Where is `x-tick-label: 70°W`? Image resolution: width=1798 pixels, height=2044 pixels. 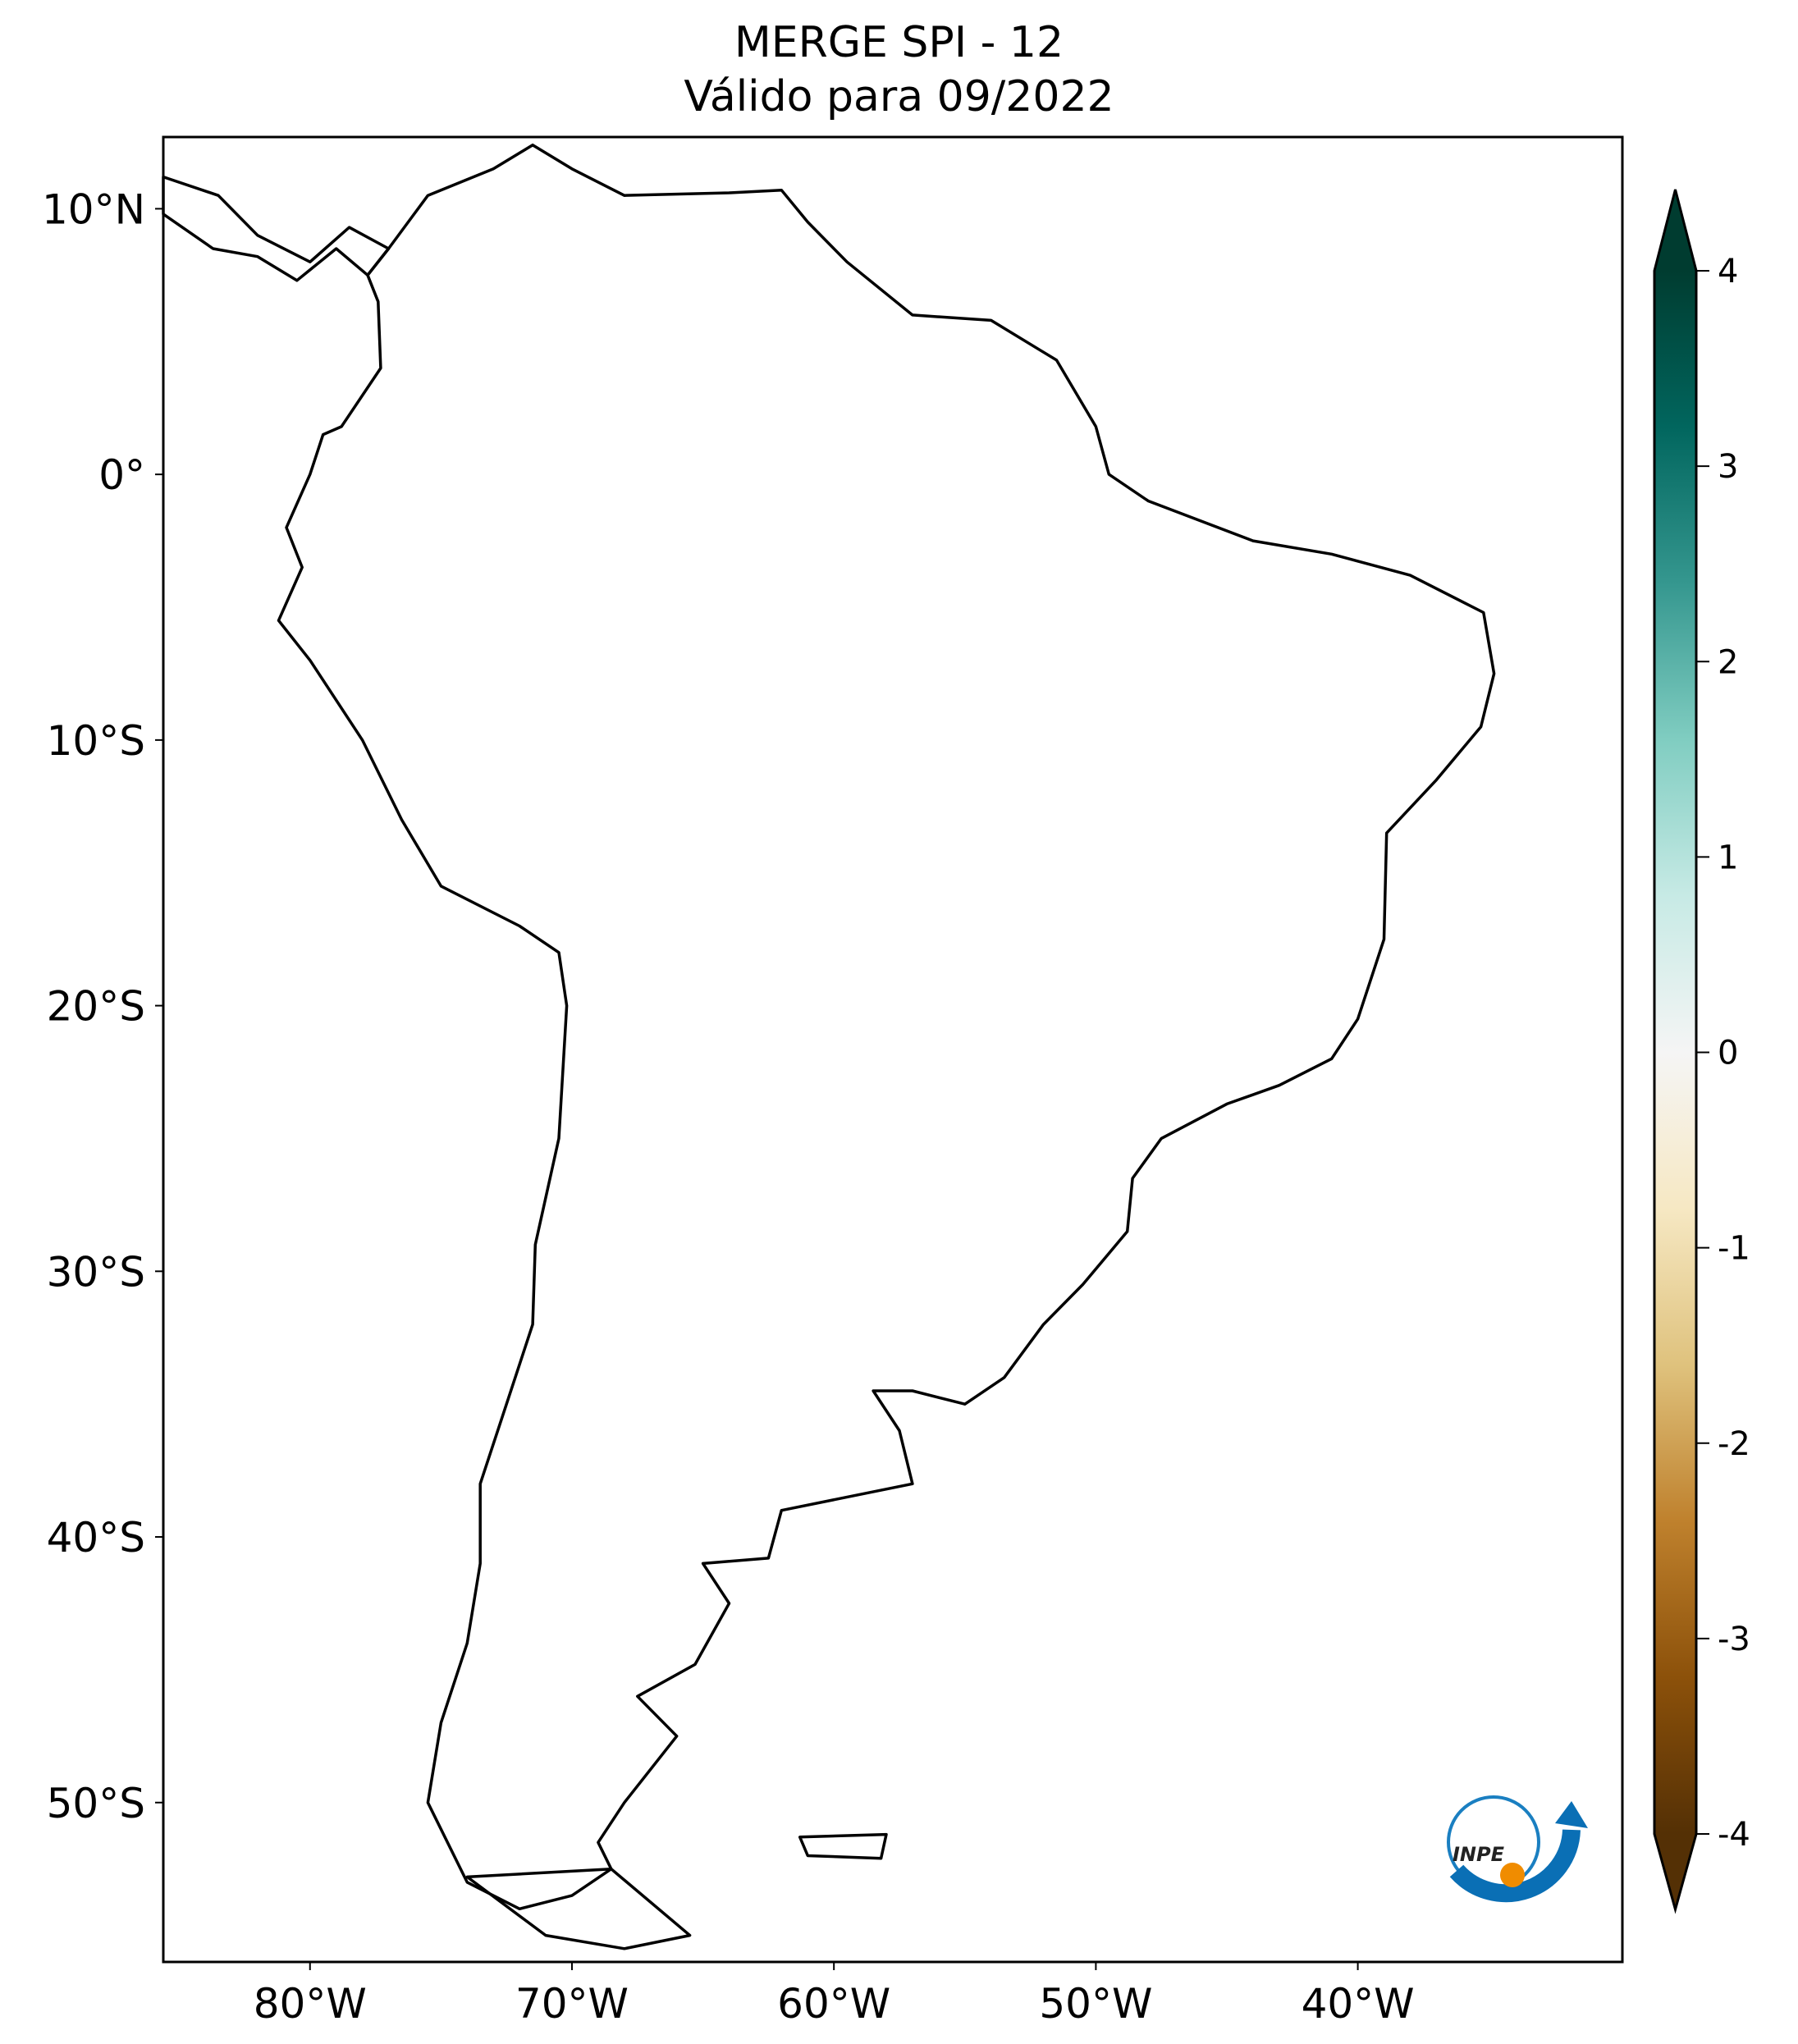 x-tick-label: 70°W is located at coordinates (572, 2004).